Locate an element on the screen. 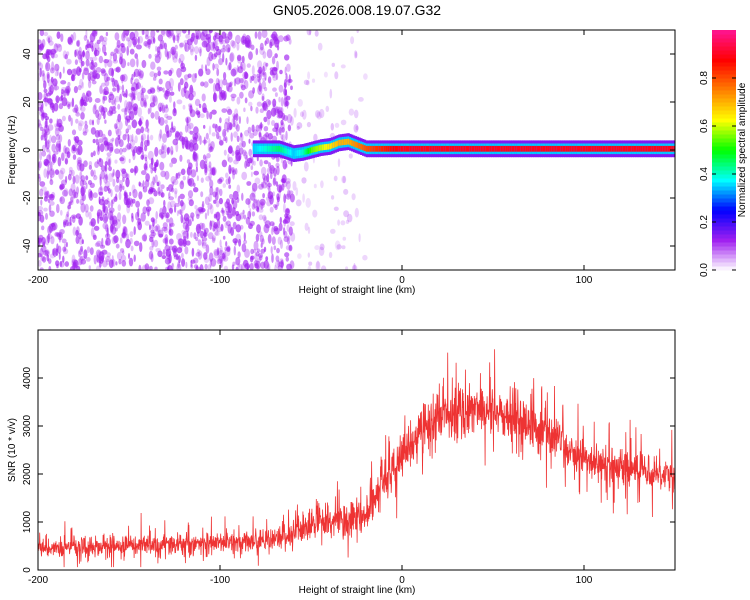  colorbar-label: Normalized spectral amplitude is located at coordinates (742, 149).